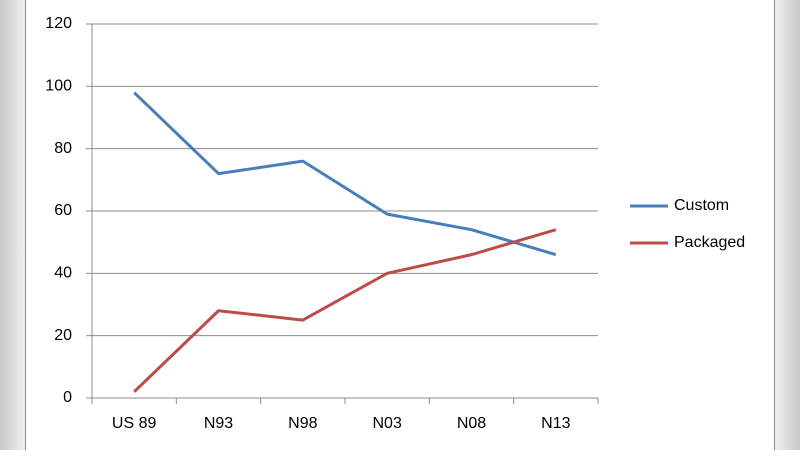 The width and height of the screenshot is (800, 455). I want to click on x-tick-label: N13, so click(555, 423).